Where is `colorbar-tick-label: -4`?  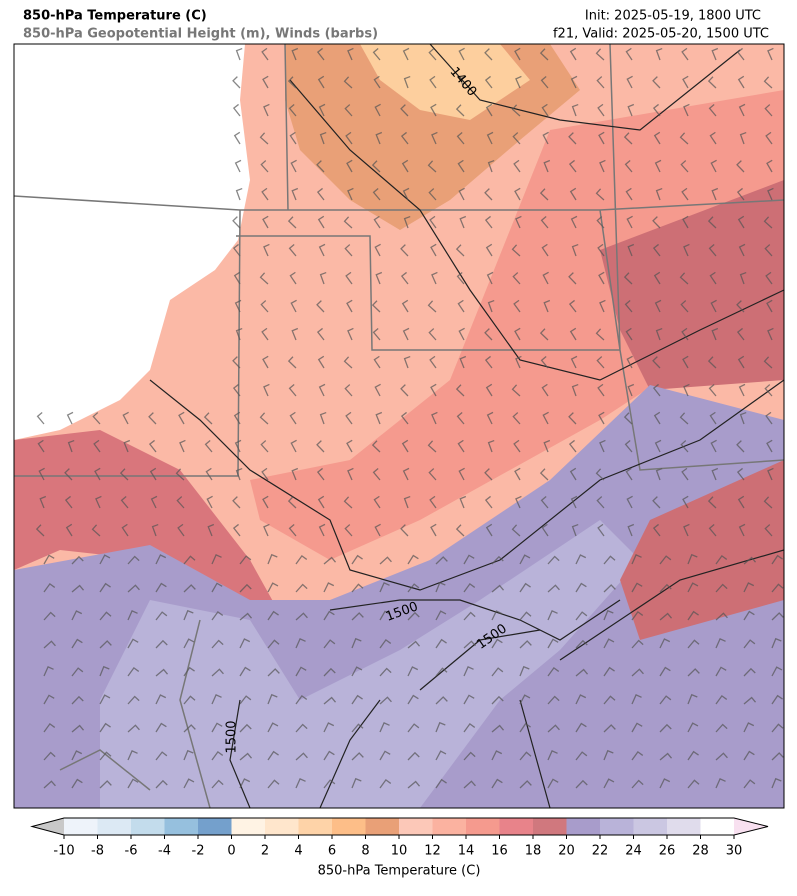
colorbar-tick-label: -4 is located at coordinates (164, 851).